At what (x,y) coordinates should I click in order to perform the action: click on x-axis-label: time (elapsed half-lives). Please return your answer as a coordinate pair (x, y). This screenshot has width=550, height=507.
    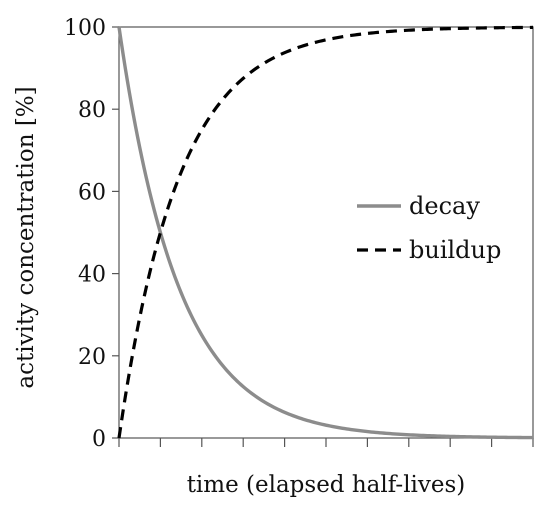
    Looking at the image, I should click on (326, 485).